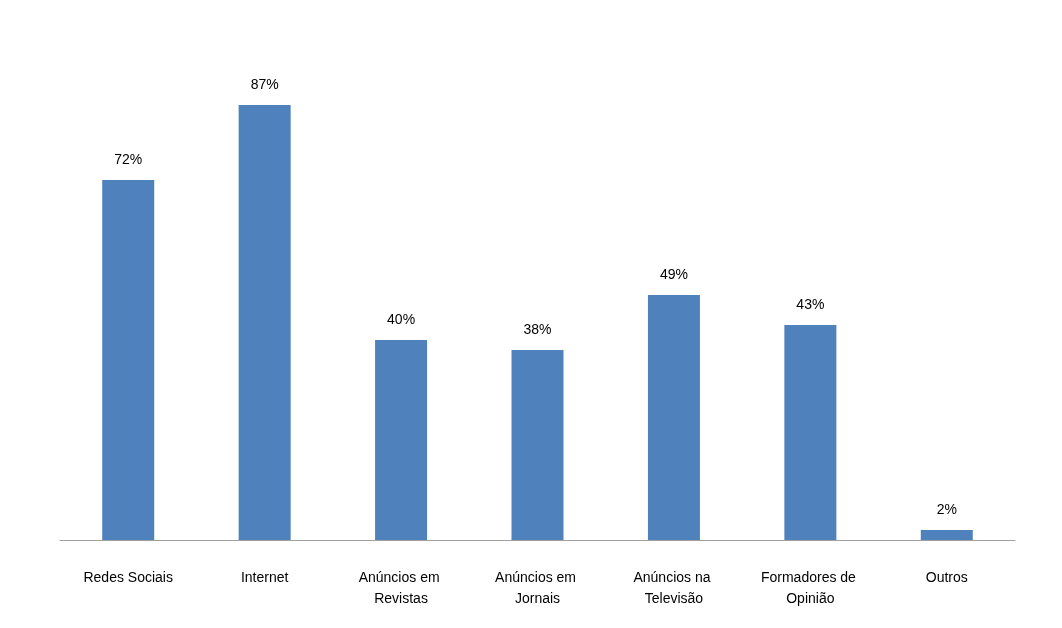 The width and height of the screenshot is (1062, 628). Describe the element at coordinates (128, 159) in the screenshot. I see `data-label: 72%` at that location.